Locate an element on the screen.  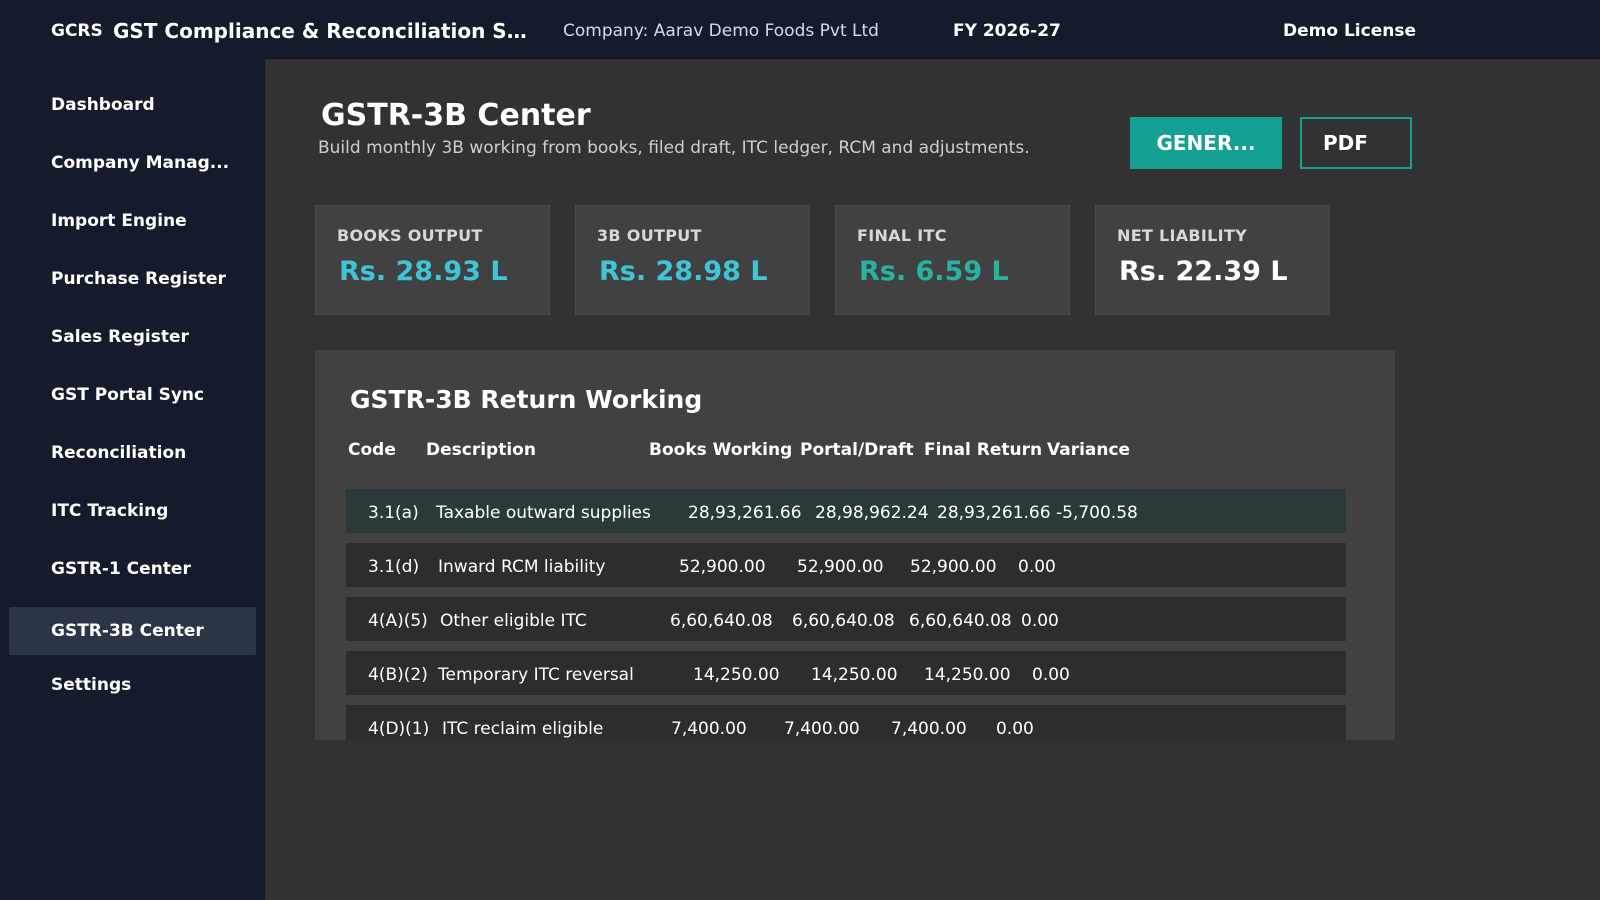
cell-description: Other eligible ITC is located at coordinates (513, 621).